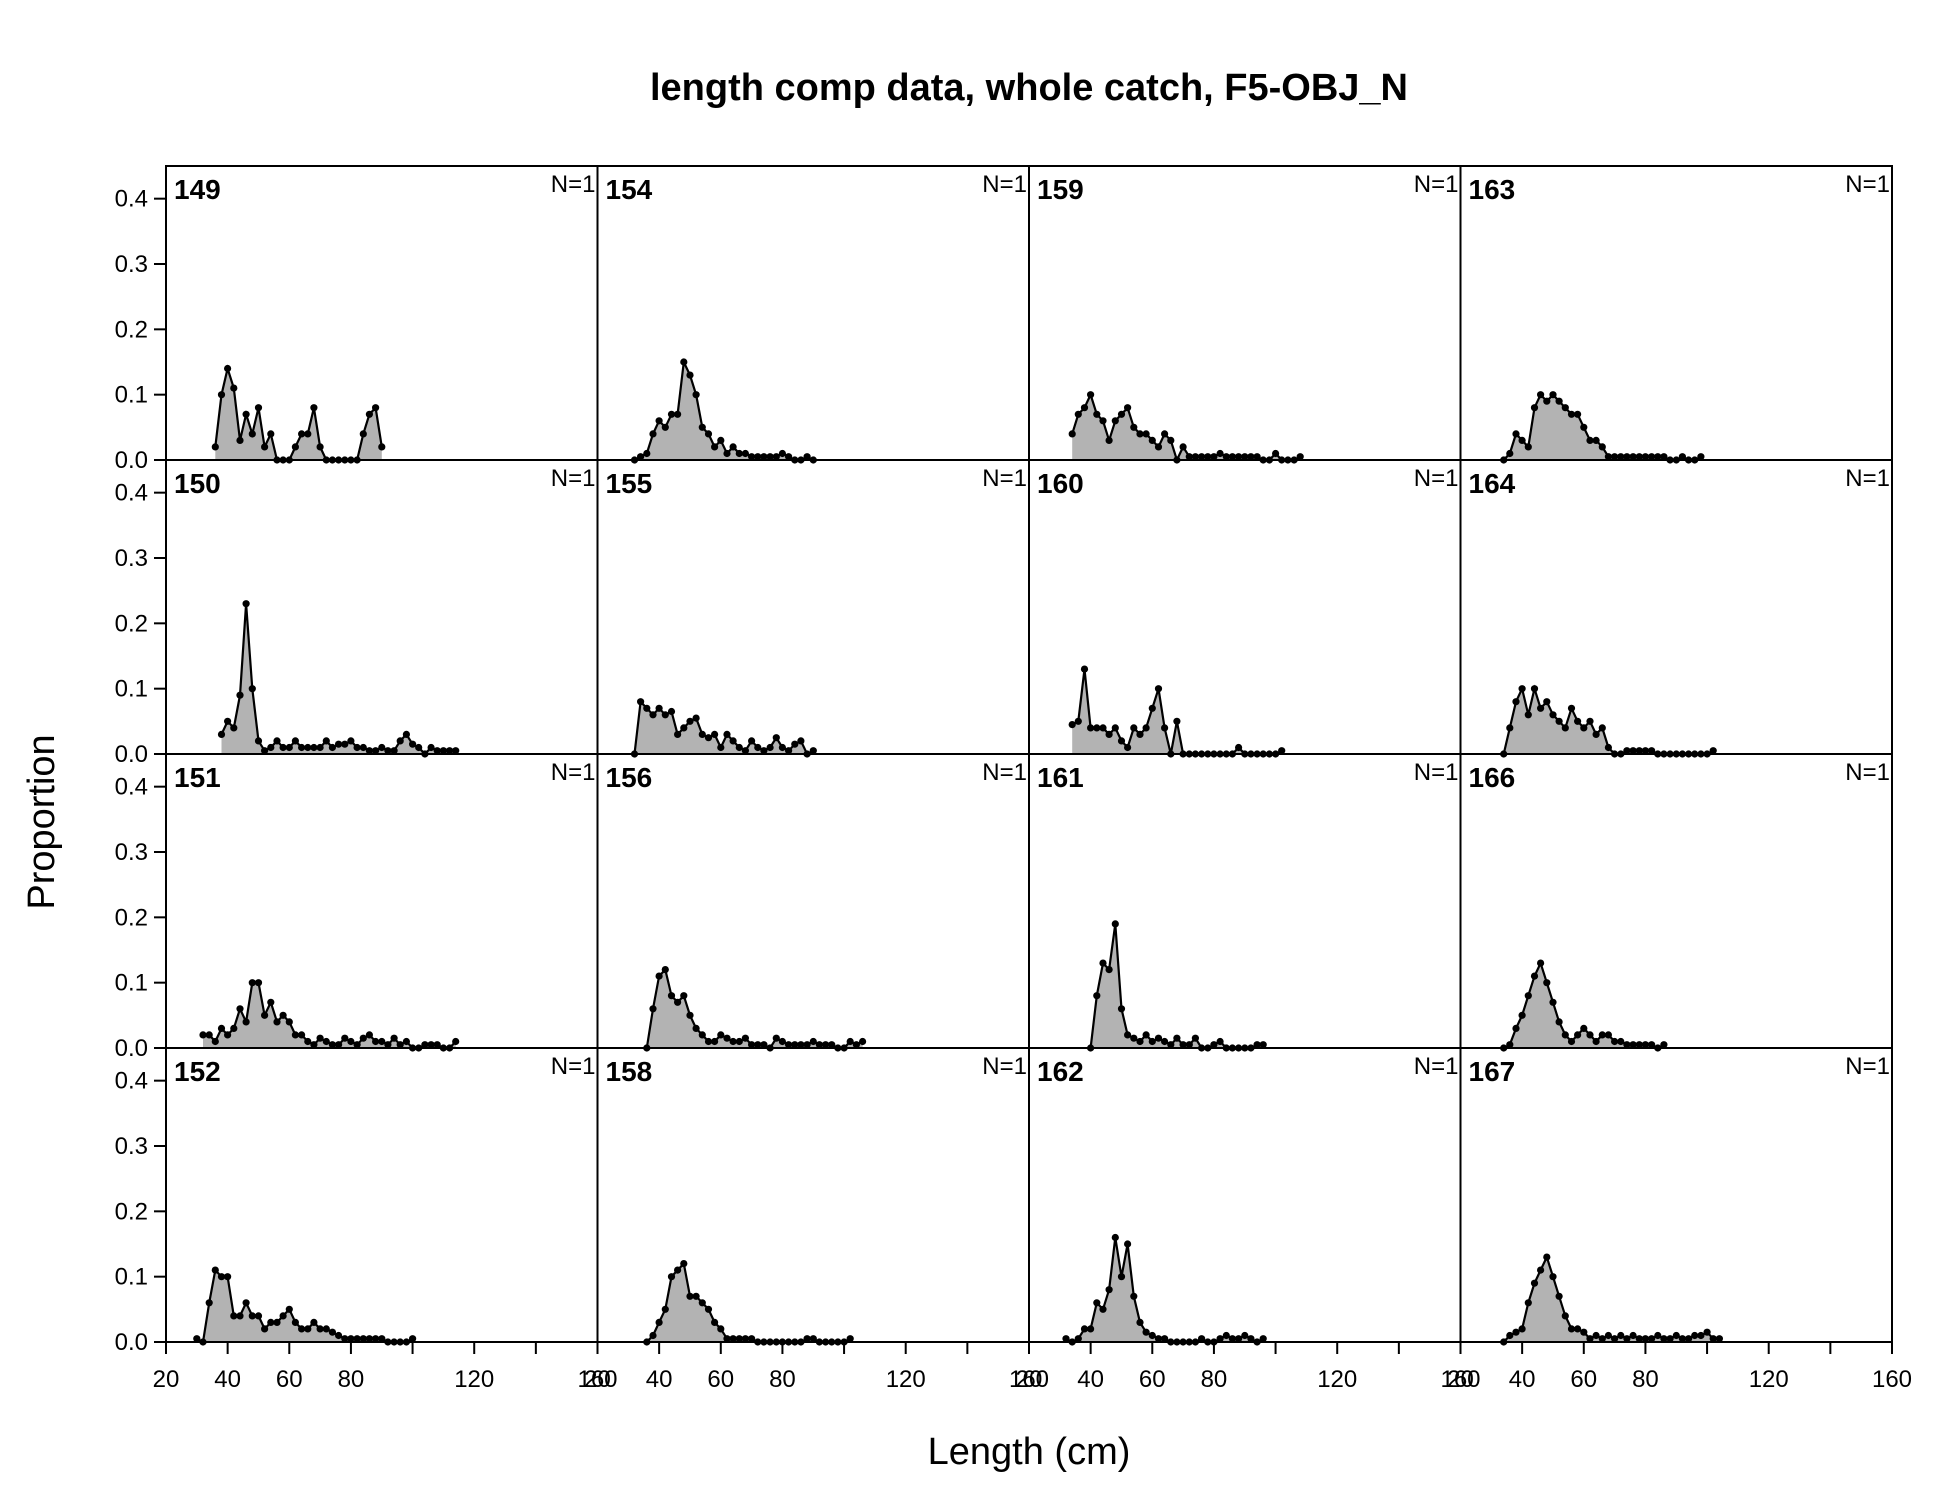 The image size is (1950, 1500). I want to click on y-tick-label: 0.3, so click(131, 1146).